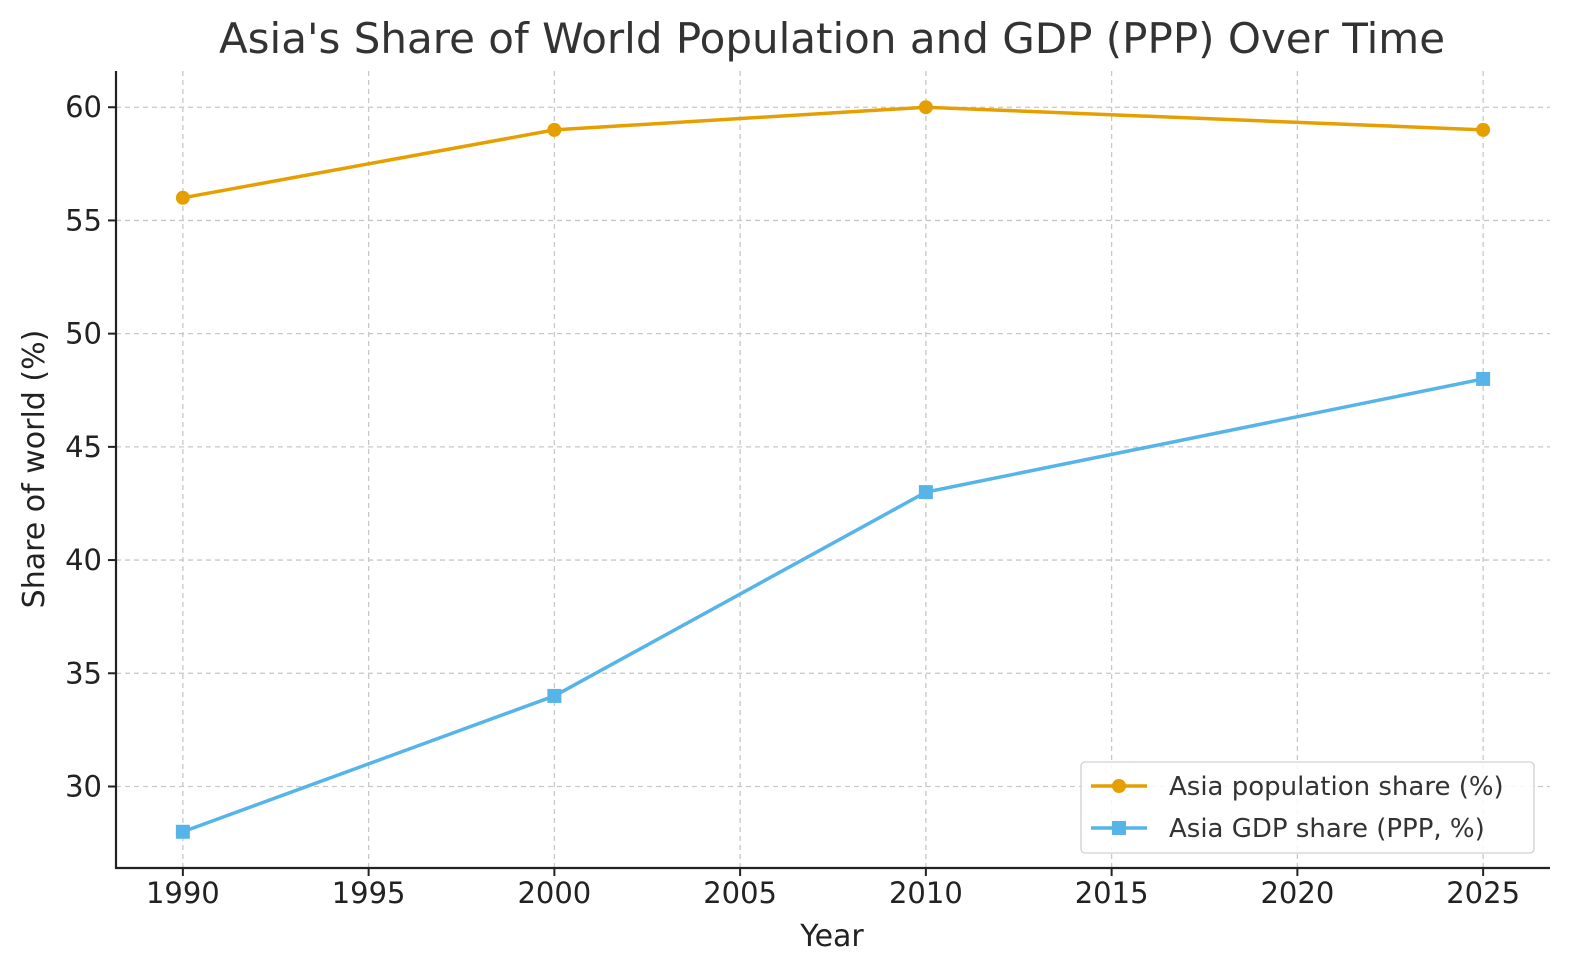 This screenshot has height=980, width=1580. Describe the element at coordinates (1483, 893) in the screenshot. I see `x-tick-label: 2025` at that location.